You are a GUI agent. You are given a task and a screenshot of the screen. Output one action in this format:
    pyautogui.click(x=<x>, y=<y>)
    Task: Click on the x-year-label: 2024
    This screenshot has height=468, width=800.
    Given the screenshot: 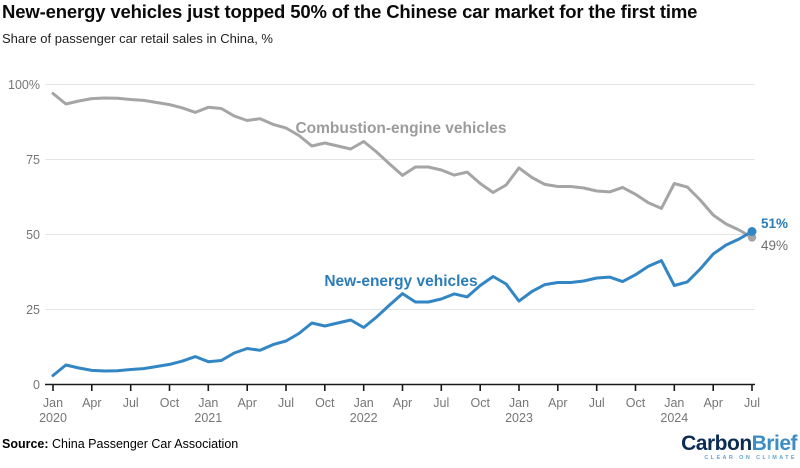 What is the action you would take?
    pyautogui.click(x=674, y=418)
    